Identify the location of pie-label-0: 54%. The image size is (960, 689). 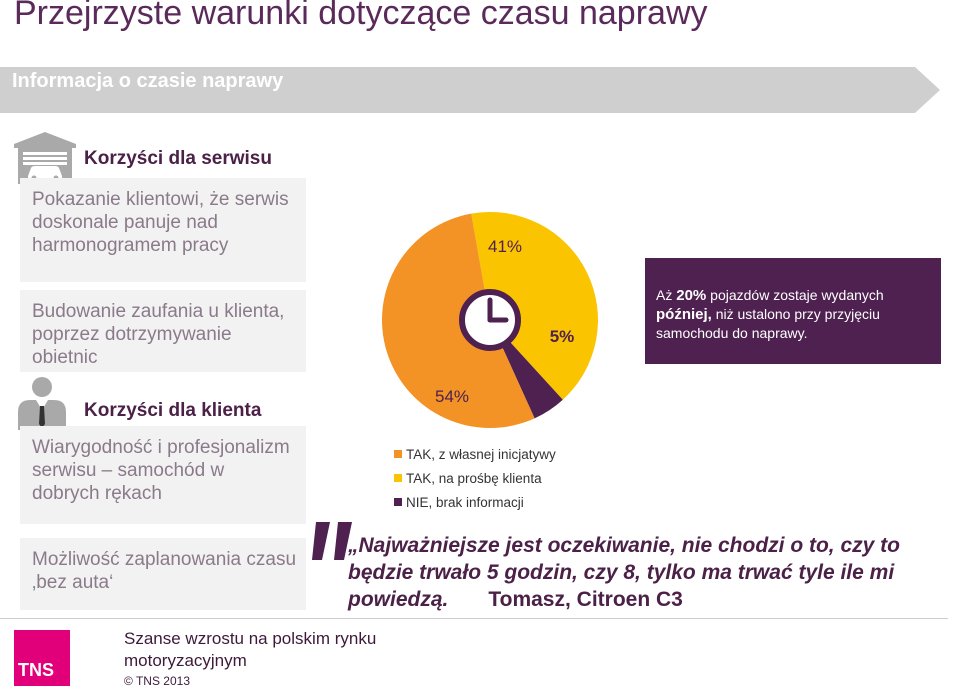
(452, 396).